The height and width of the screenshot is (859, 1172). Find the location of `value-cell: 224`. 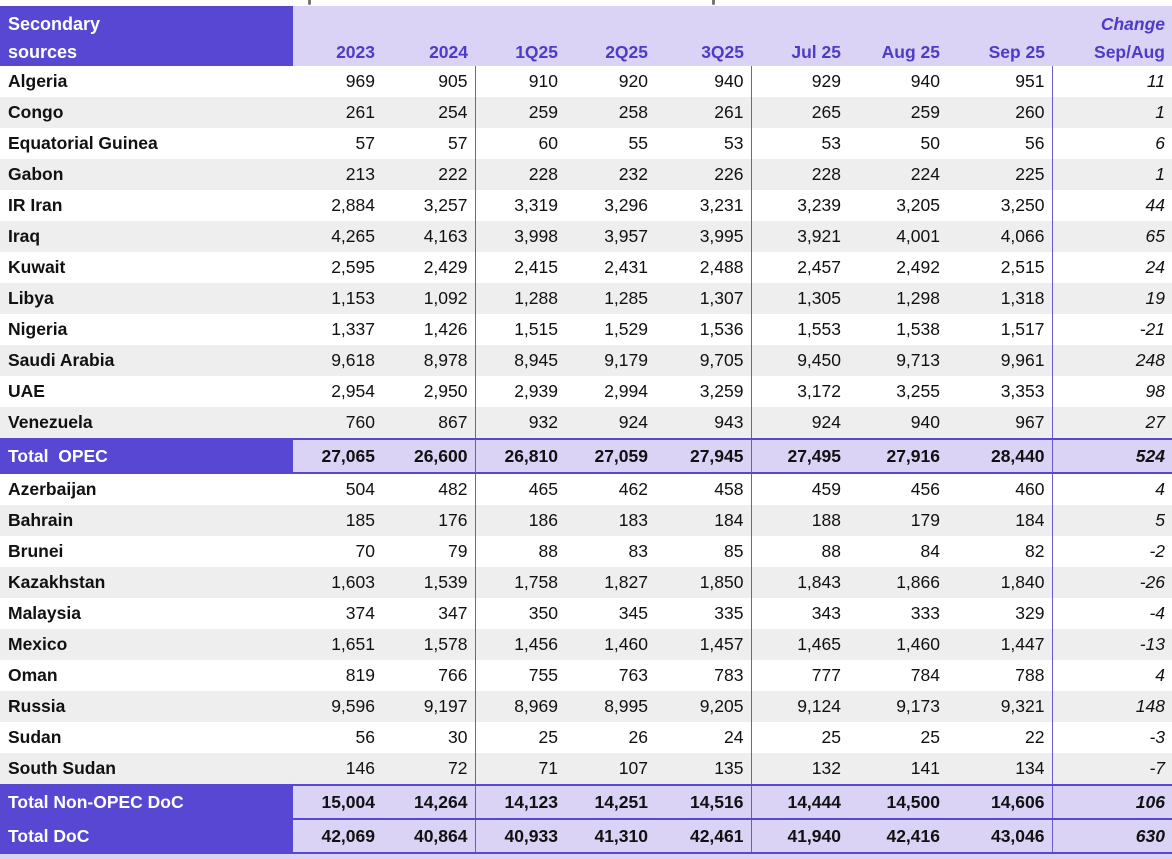

value-cell: 224 is located at coordinates (897, 174).